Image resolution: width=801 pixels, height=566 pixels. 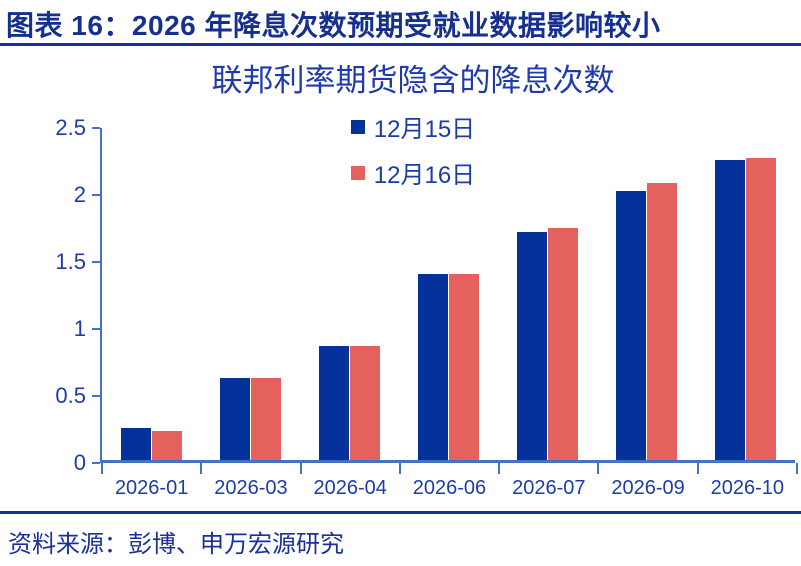 I want to click on x-axis-label: 2026-04, so click(x=350, y=488).